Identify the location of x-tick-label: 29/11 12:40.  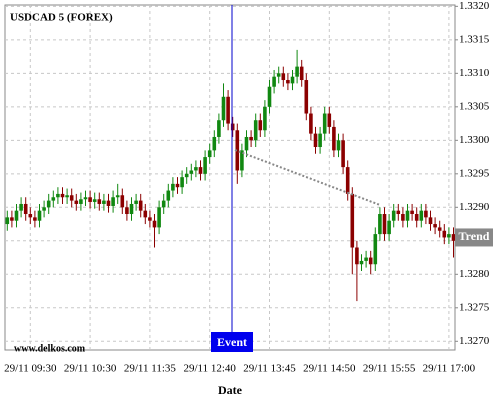
(209, 369).